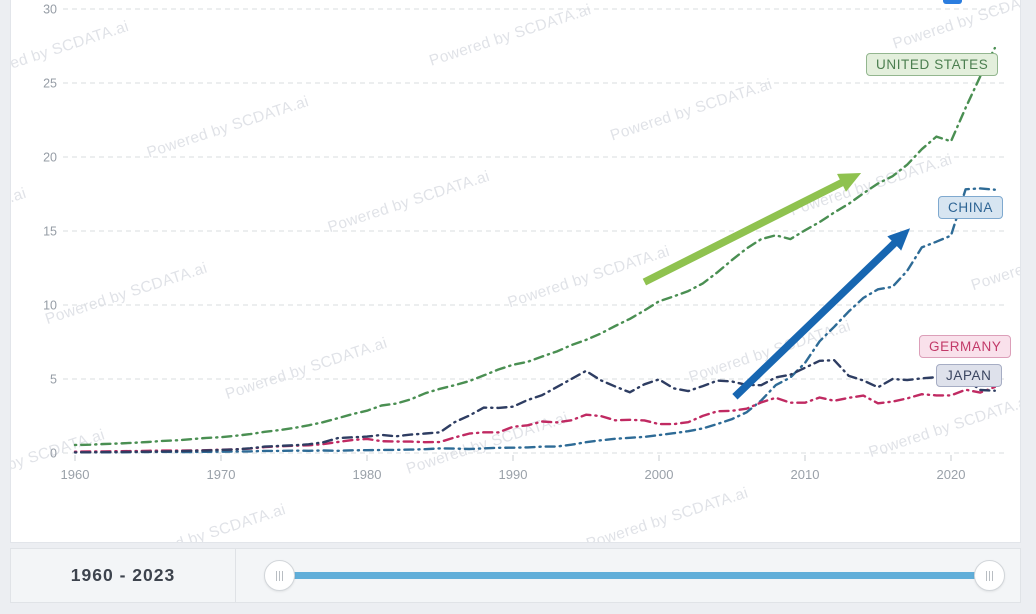 This screenshot has height=614, width=1036. What do you see at coordinates (971, 207) in the screenshot?
I see `series-label-china: CHINA` at bounding box center [971, 207].